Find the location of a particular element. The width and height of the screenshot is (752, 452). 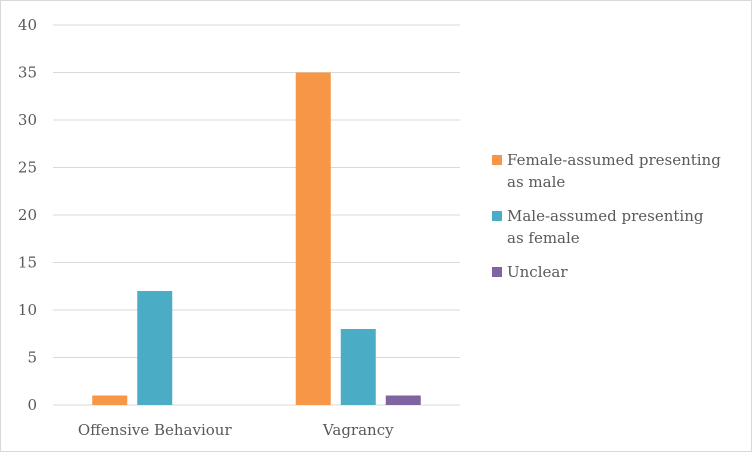

x-category-label: Vagrancy is located at coordinates (358, 430).